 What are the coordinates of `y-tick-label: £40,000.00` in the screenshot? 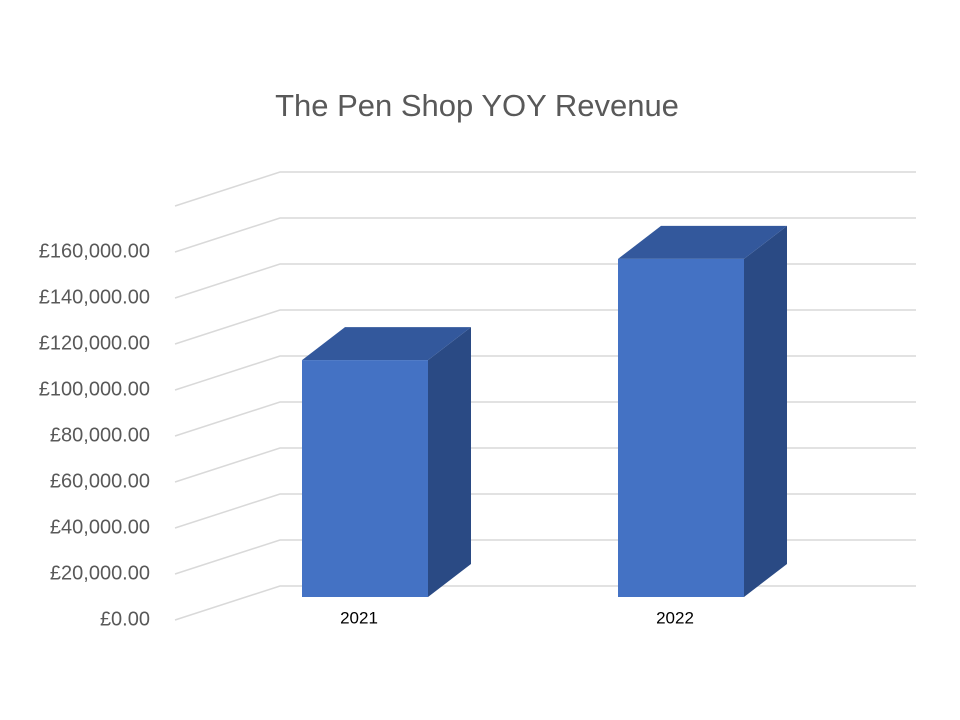 It's located at (100, 527).